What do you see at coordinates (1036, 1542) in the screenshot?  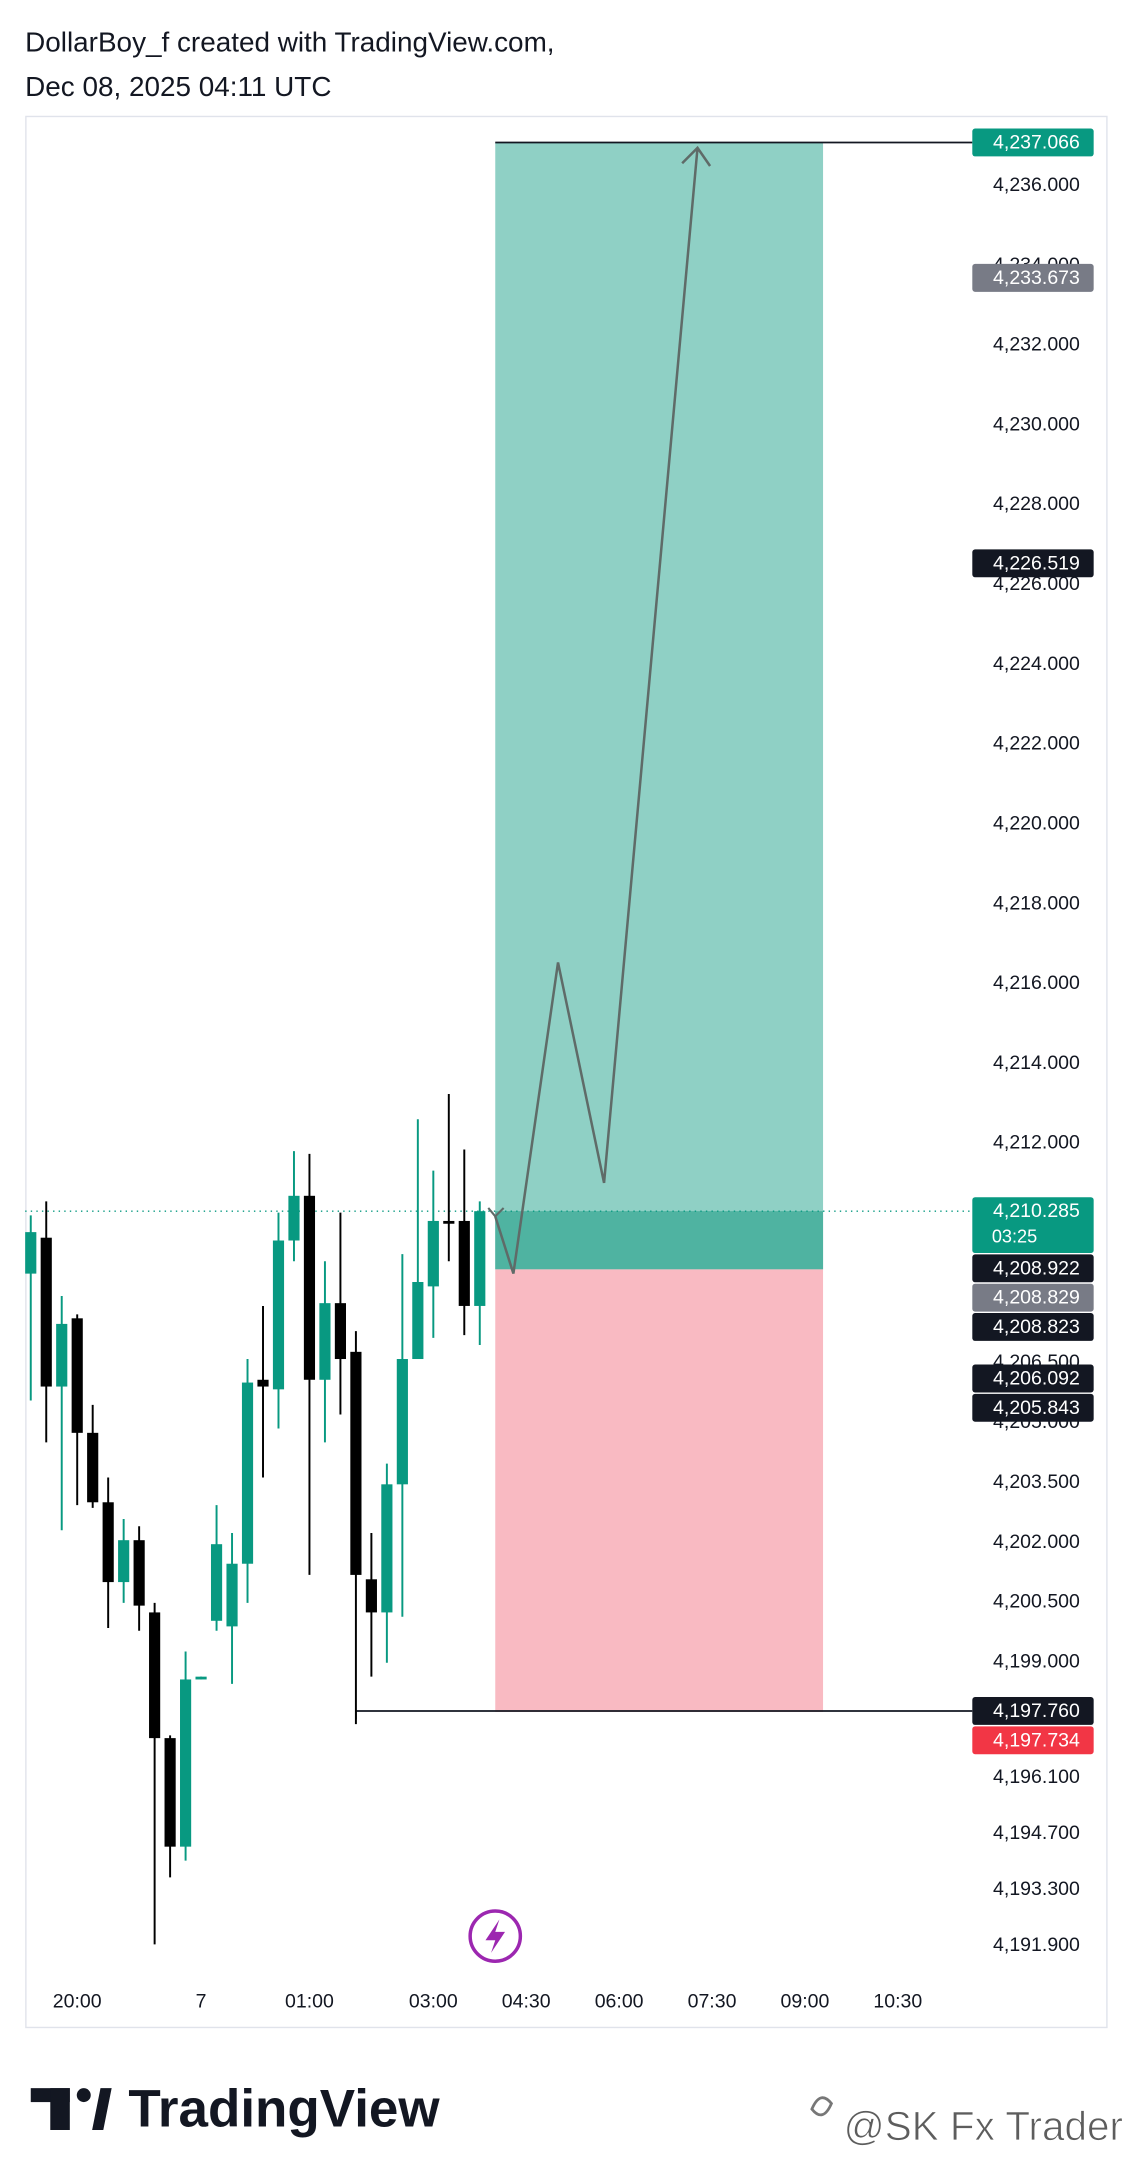 I see `y-tick-label: 4,202.000` at bounding box center [1036, 1542].